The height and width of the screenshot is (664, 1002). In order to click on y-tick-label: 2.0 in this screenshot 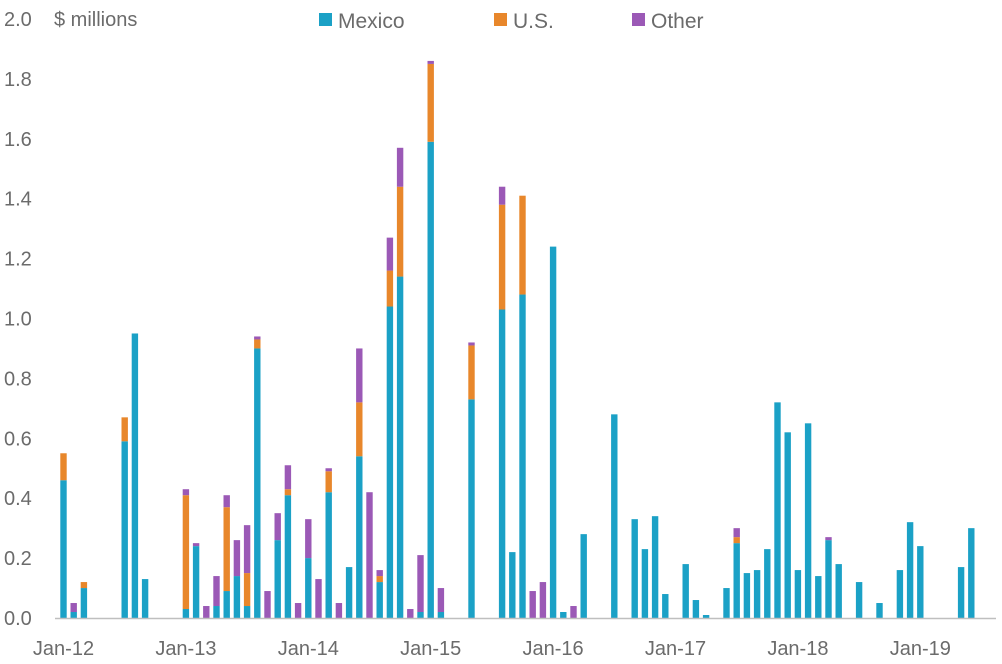, I will do `click(18, 20)`.